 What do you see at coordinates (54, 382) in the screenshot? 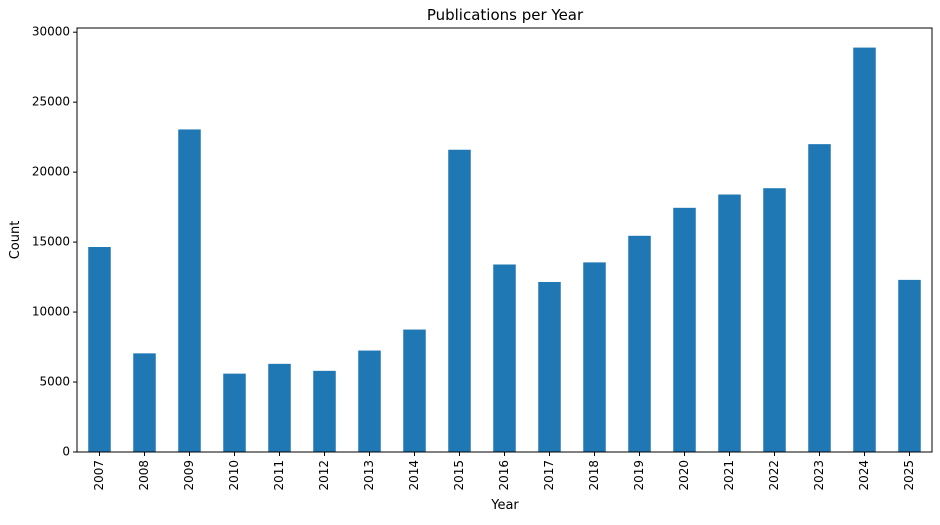
I see `y-tick-label-5000: 5000` at bounding box center [54, 382].